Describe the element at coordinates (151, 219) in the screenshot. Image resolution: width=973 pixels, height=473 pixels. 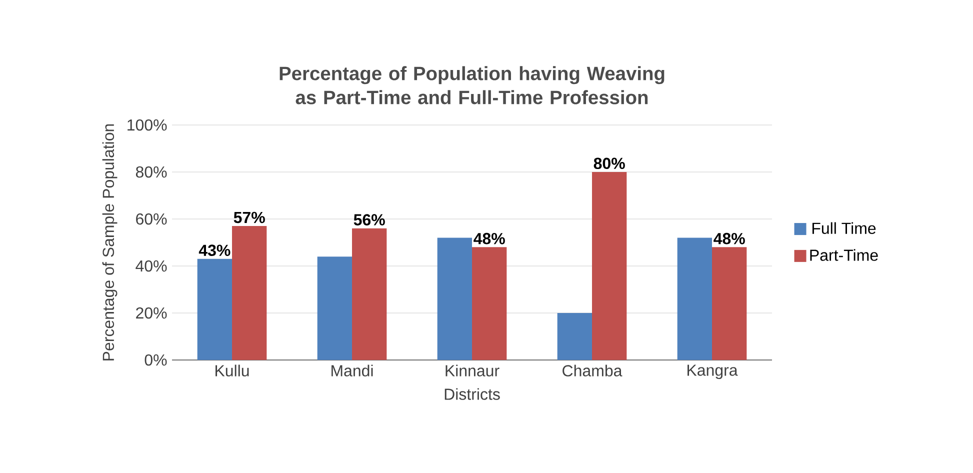
I see `y-tick-label: 60%` at that location.